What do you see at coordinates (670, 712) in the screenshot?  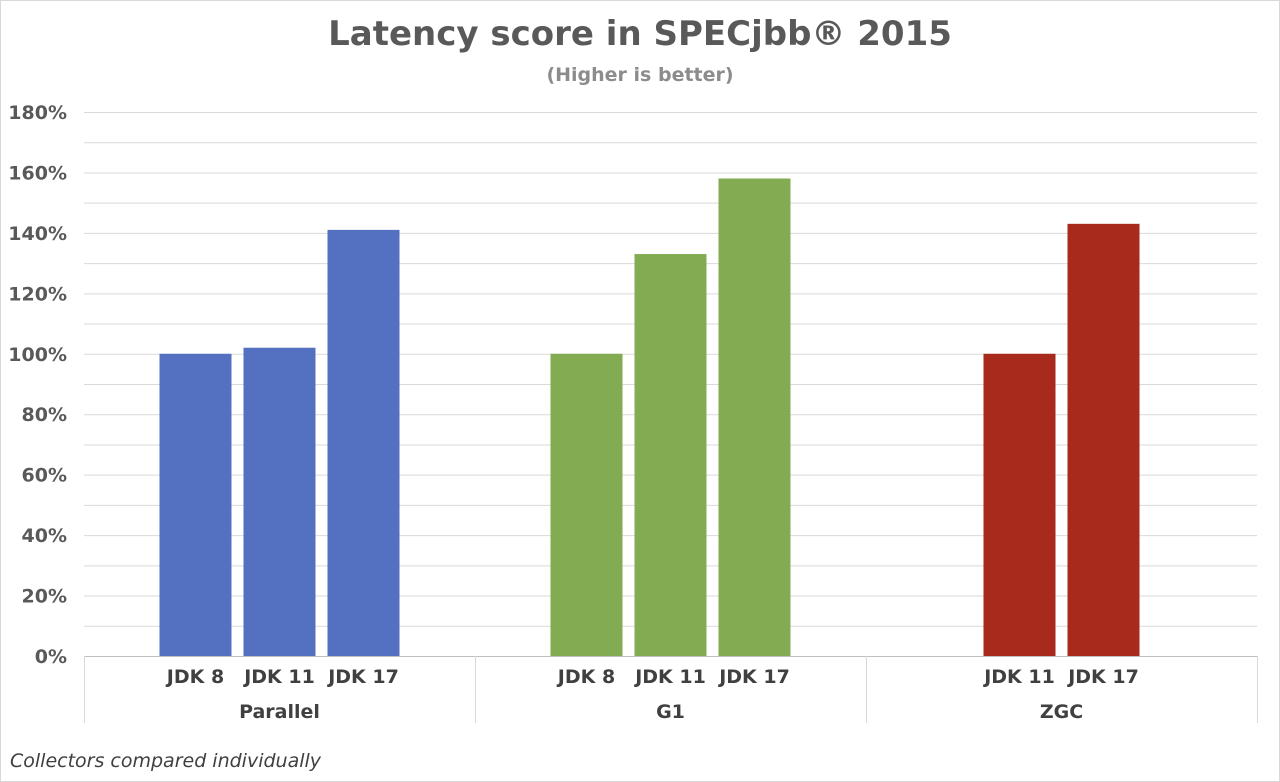 I see `group-label-g1: G1` at bounding box center [670, 712].